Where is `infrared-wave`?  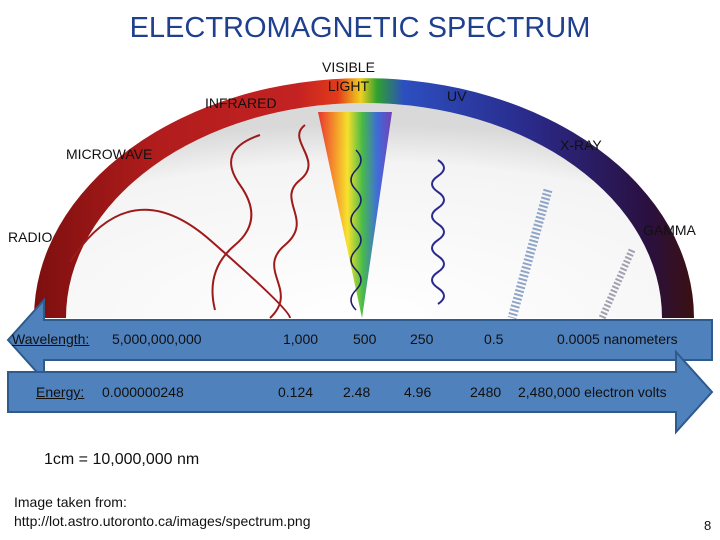 infrared-wave is located at coordinates (289, 221).